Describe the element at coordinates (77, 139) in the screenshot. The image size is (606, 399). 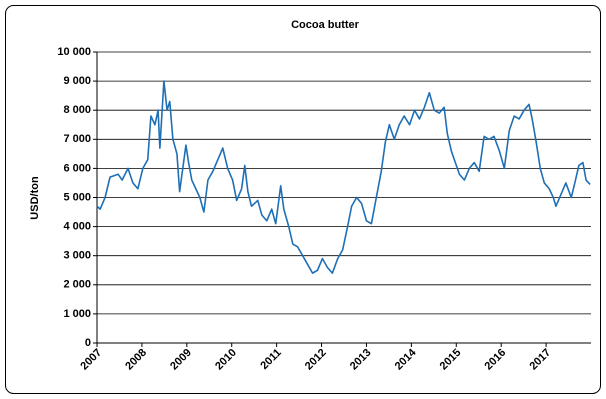
I see `y-tick-label: 7 000` at that location.